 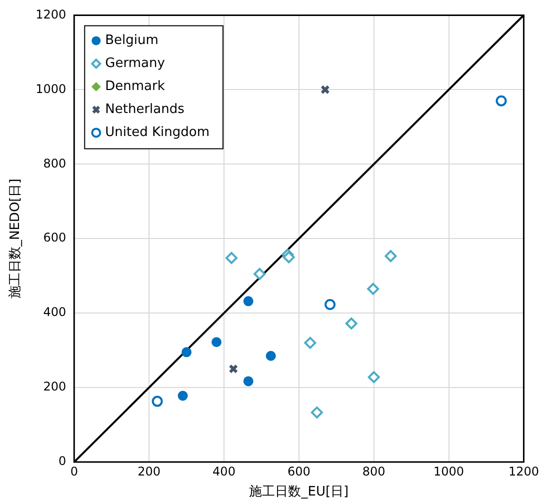 What do you see at coordinates (145, 110) in the screenshot?
I see `legend-label: Netherlands` at bounding box center [145, 110].